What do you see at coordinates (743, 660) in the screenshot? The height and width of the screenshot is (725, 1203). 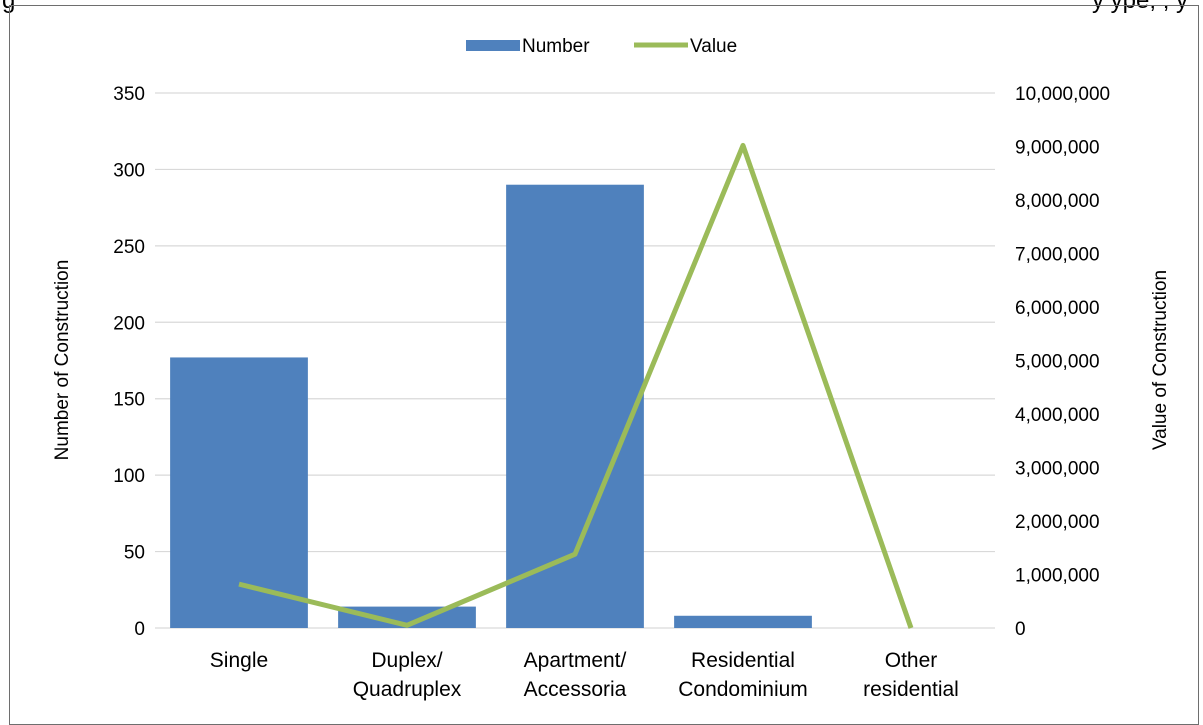 I see `category-label: Residential` at bounding box center [743, 660].